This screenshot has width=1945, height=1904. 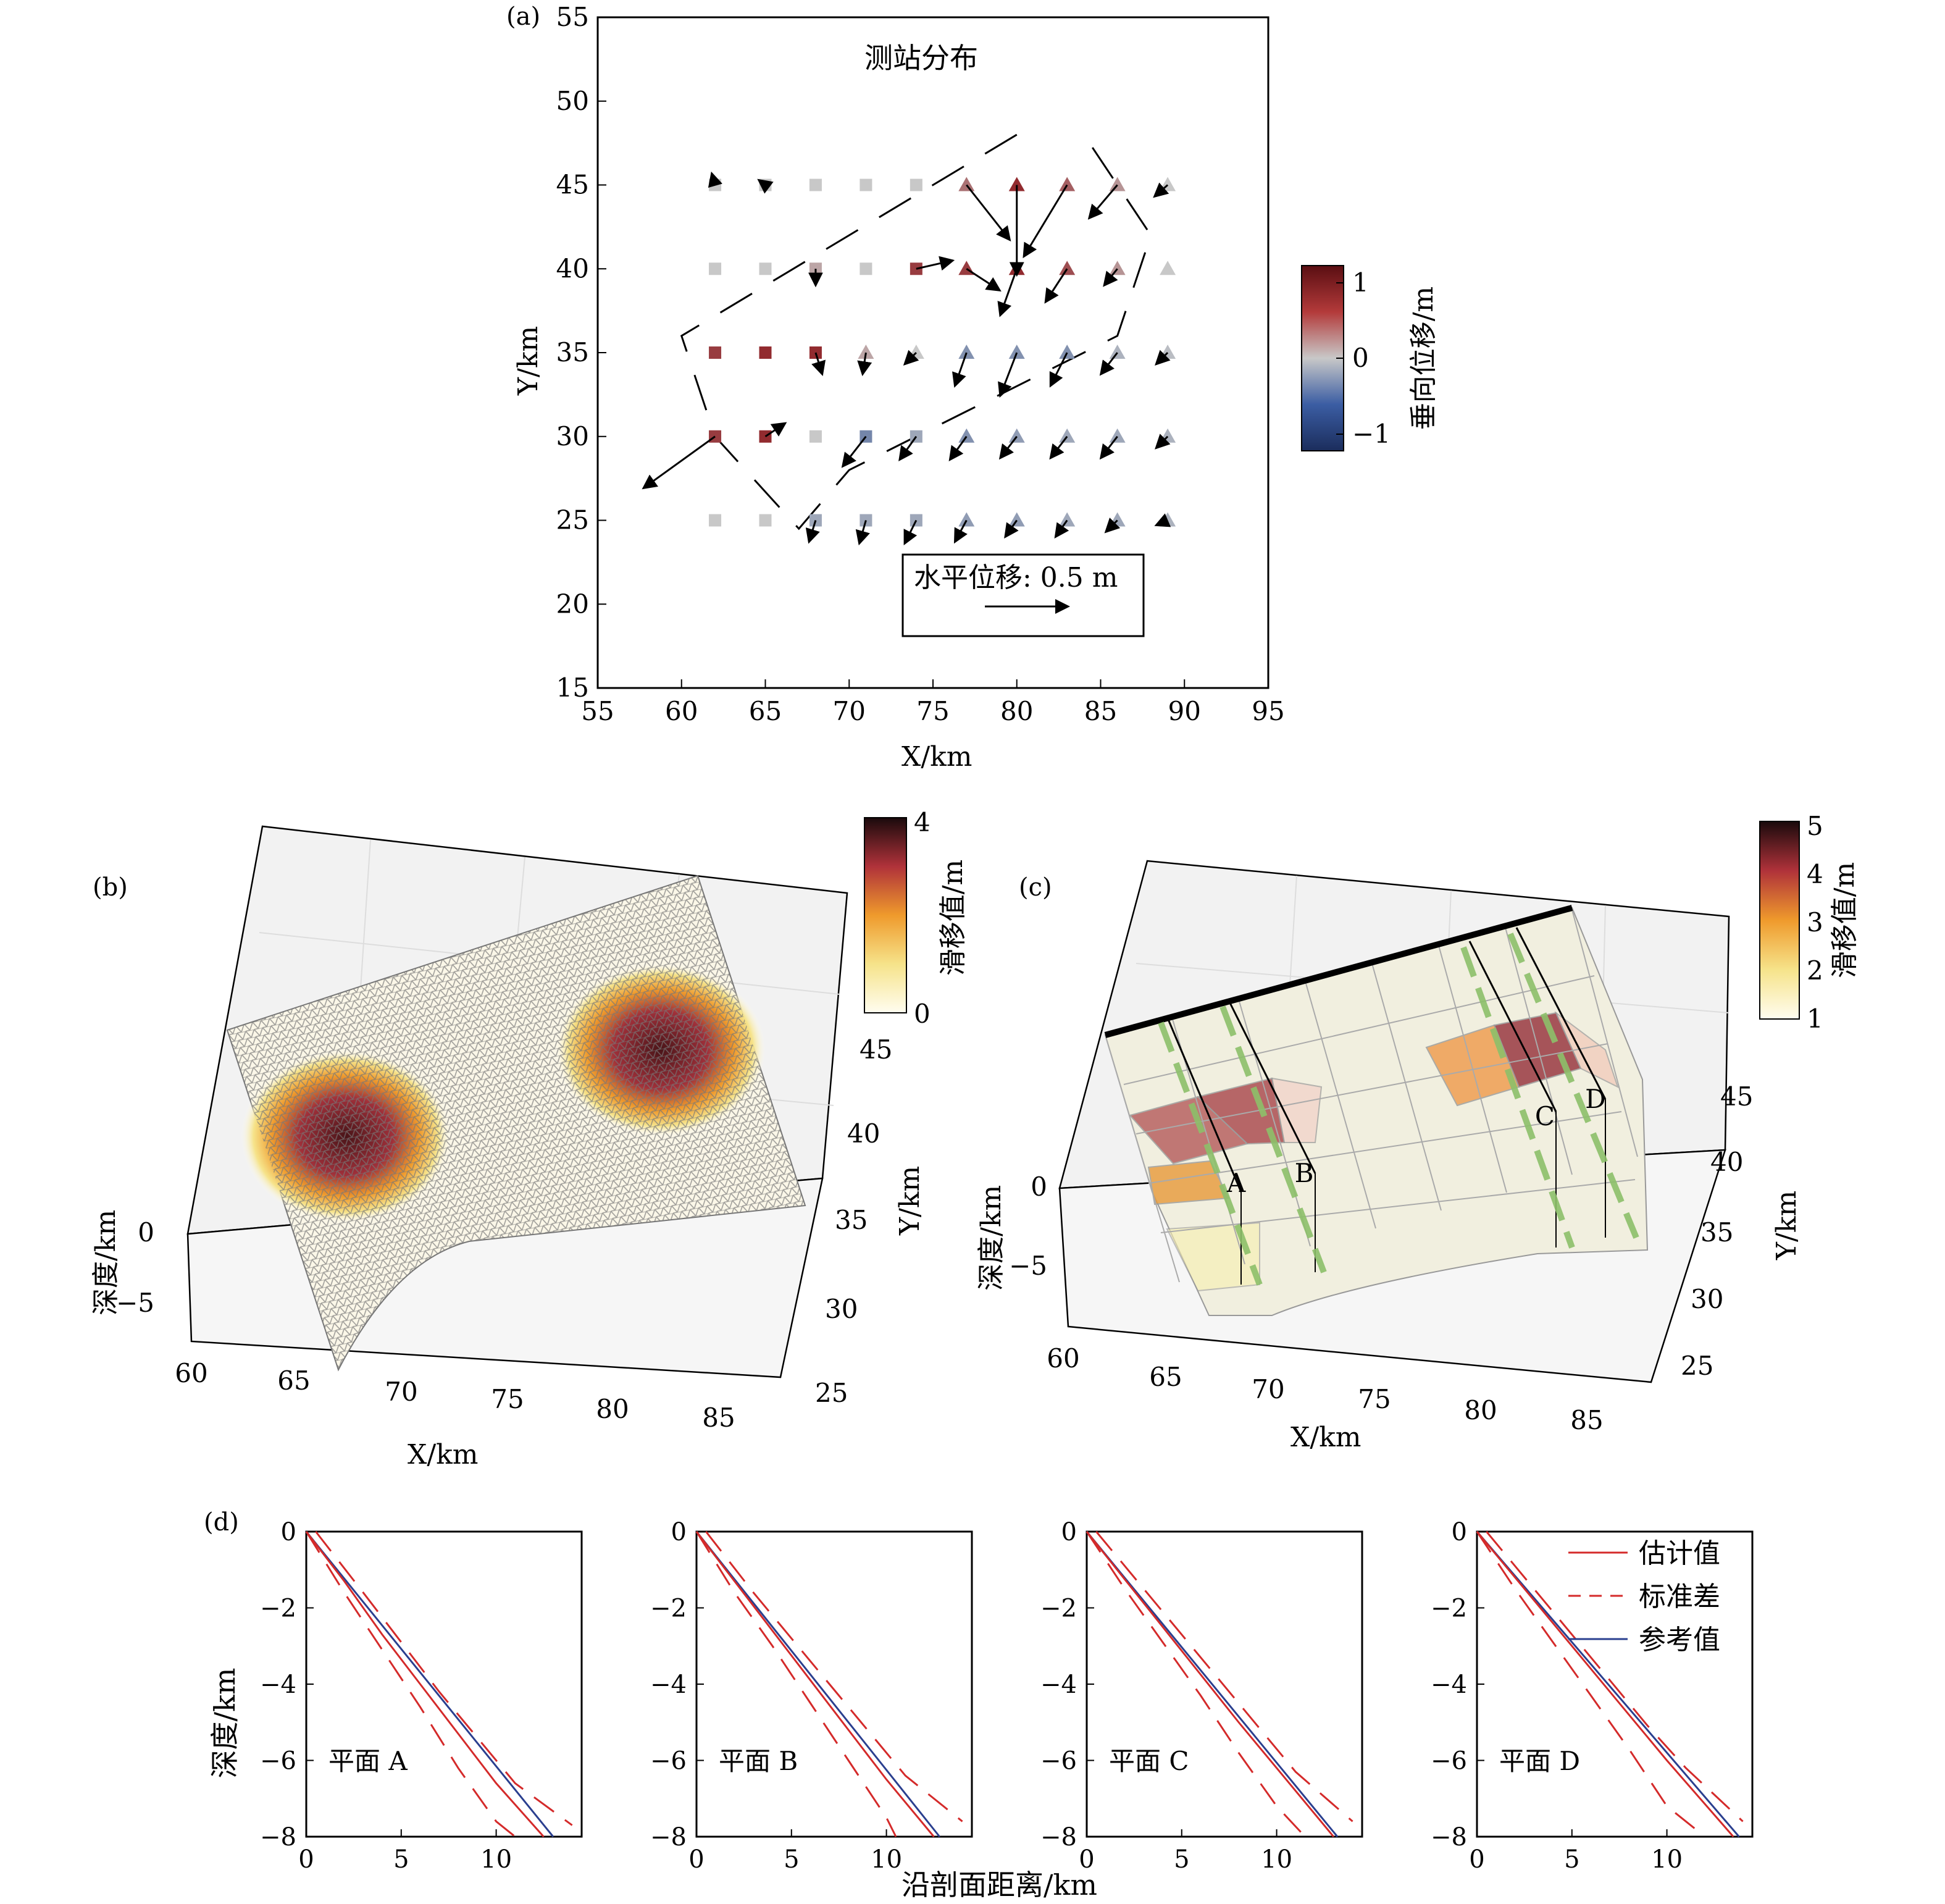 What do you see at coordinates (1023, 595) in the screenshot?
I see `scale-box` at bounding box center [1023, 595].